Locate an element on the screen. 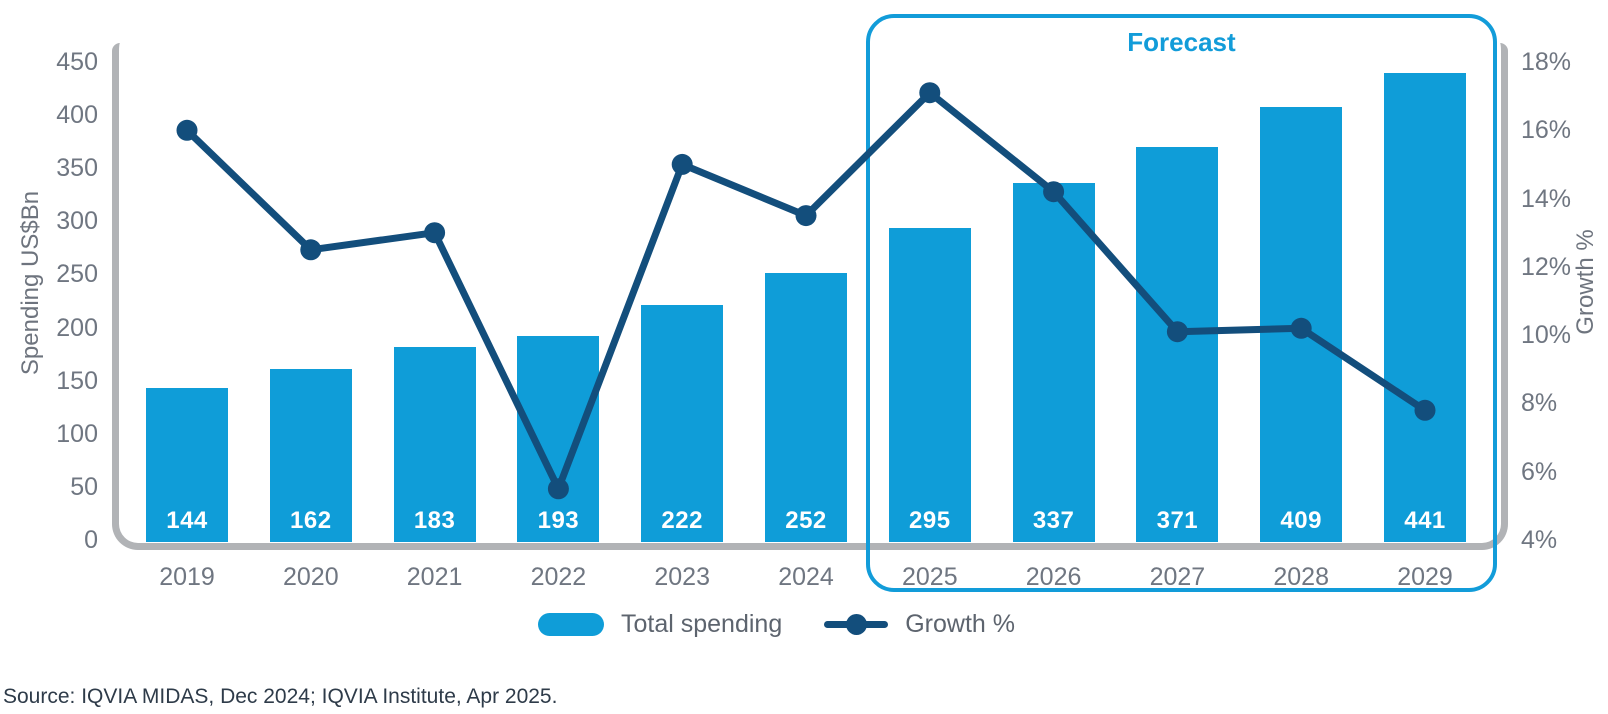 This screenshot has width=1608, height=714. right-axis-tick-label: 18% is located at coordinates (1546, 62).